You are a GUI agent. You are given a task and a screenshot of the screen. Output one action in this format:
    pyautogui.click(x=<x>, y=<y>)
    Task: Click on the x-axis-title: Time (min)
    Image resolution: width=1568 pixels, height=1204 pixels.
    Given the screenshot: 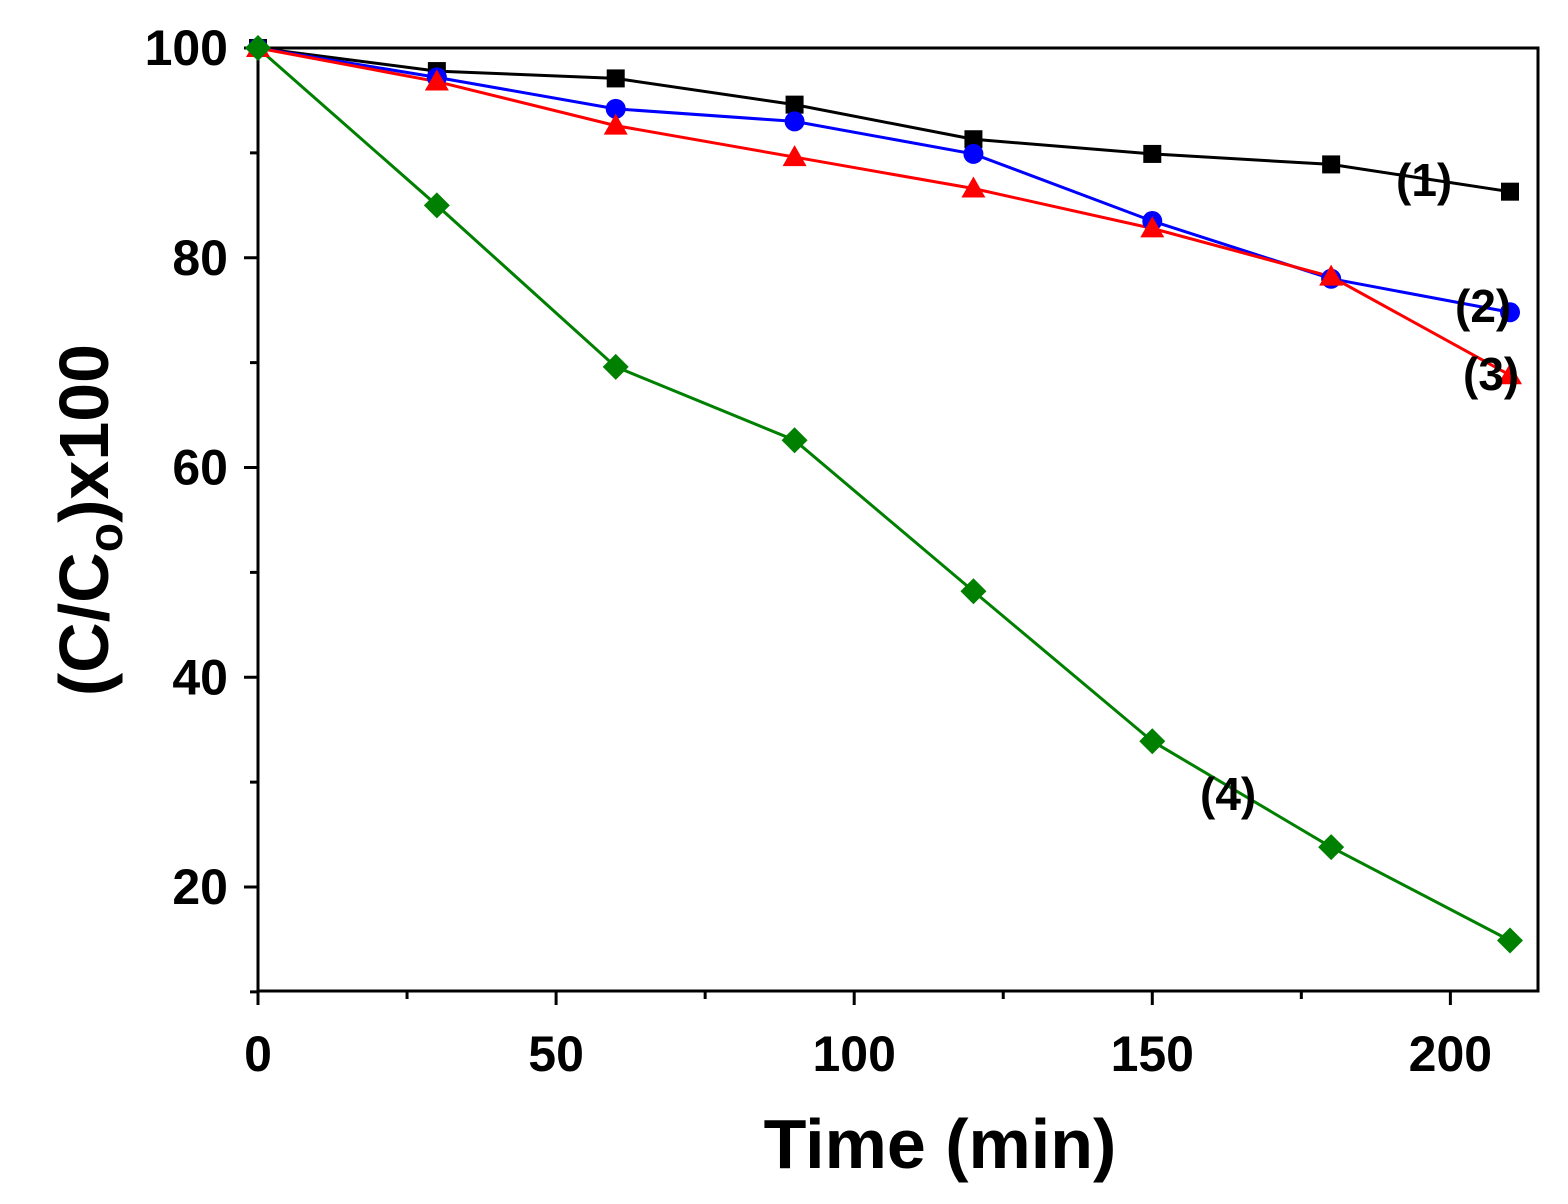 What is the action you would take?
    pyautogui.click(x=940, y=1144)
    